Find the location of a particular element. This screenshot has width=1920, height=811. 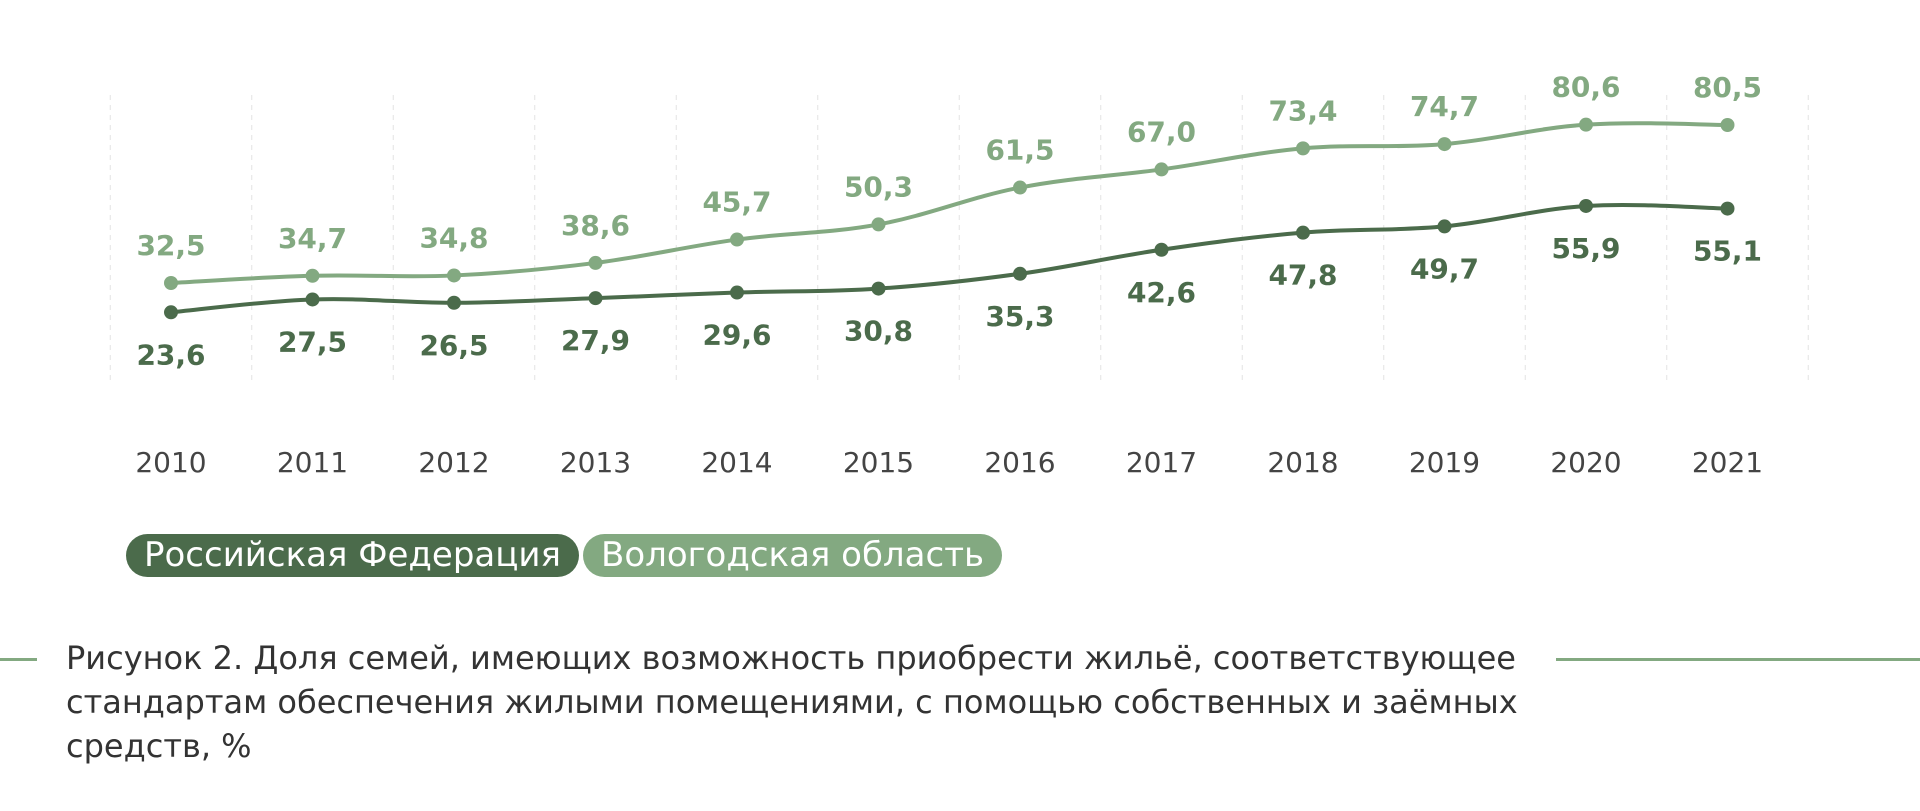

data-label: 32,5 is located at coordinates (170, 245).